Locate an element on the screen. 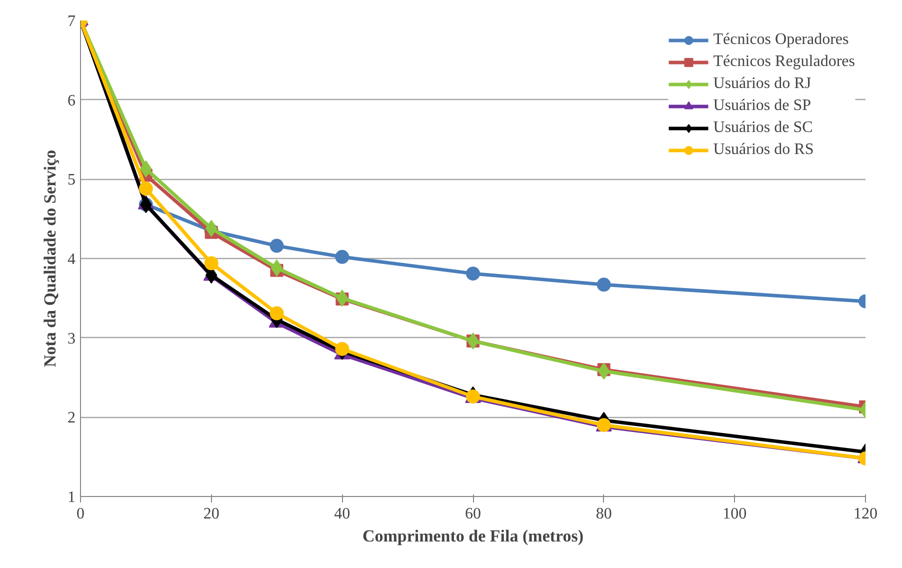 Image resolution: width=902 pixels, height=568 pixels. y-tick-label: 7 is located at coordinates (72, 21).